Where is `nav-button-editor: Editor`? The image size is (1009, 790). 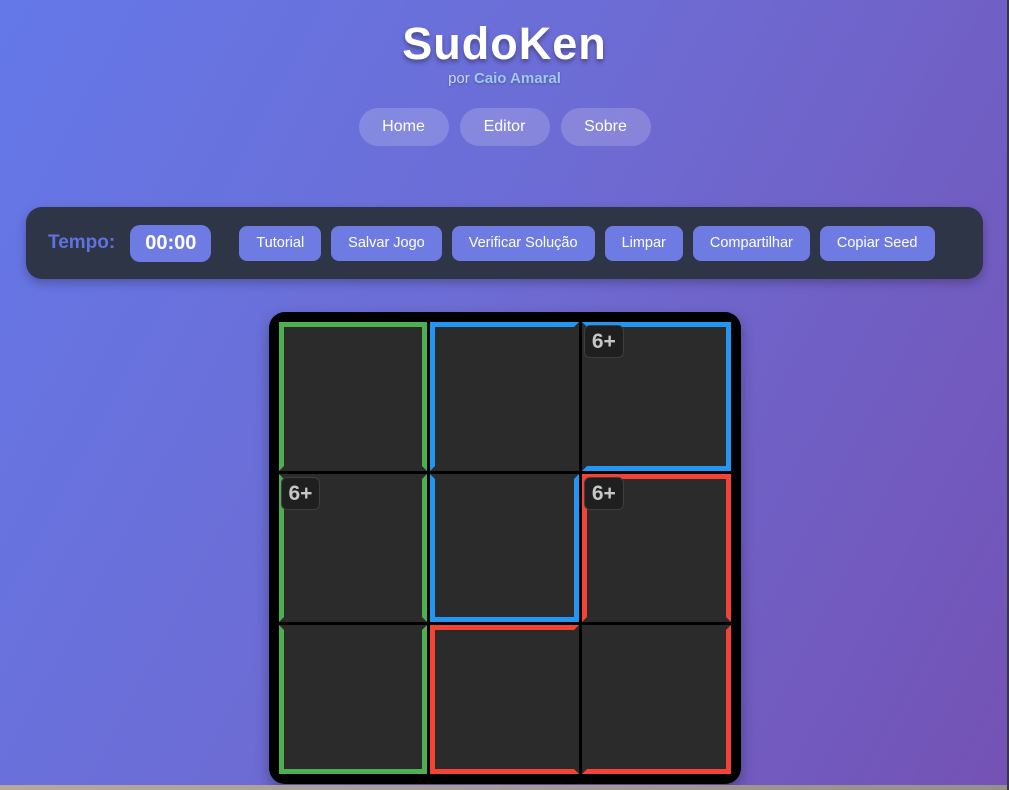
nav-button-editor: Editor is located at coordinates (504, 127).